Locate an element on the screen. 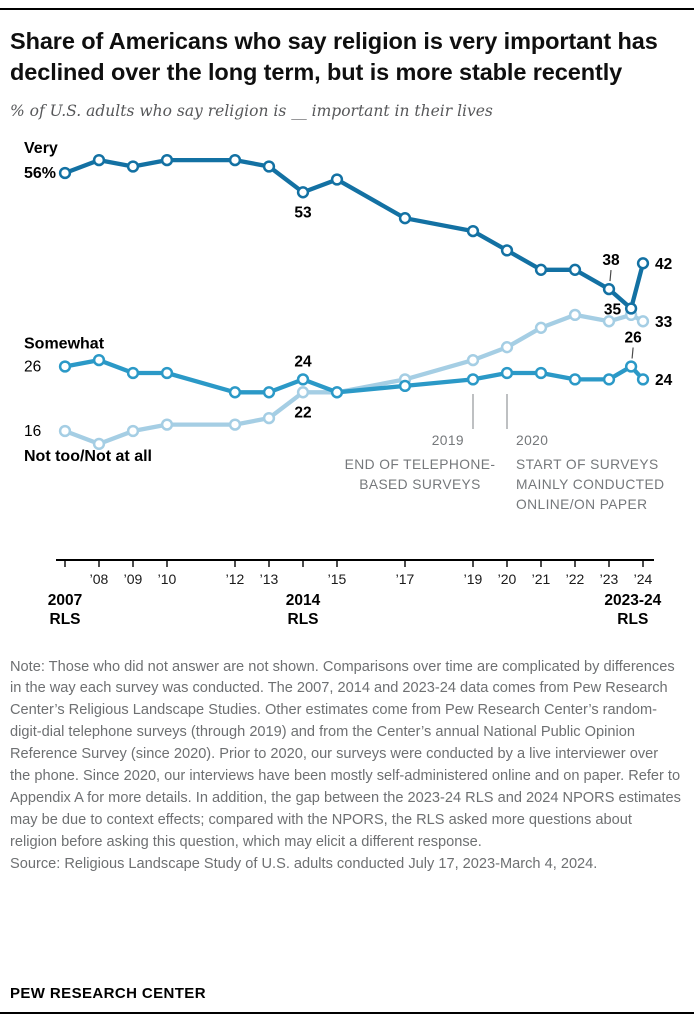 This screenshot has height=1024, width=694. callout-text: END OF TELEPHONE- is located at coordinates (420, 464).